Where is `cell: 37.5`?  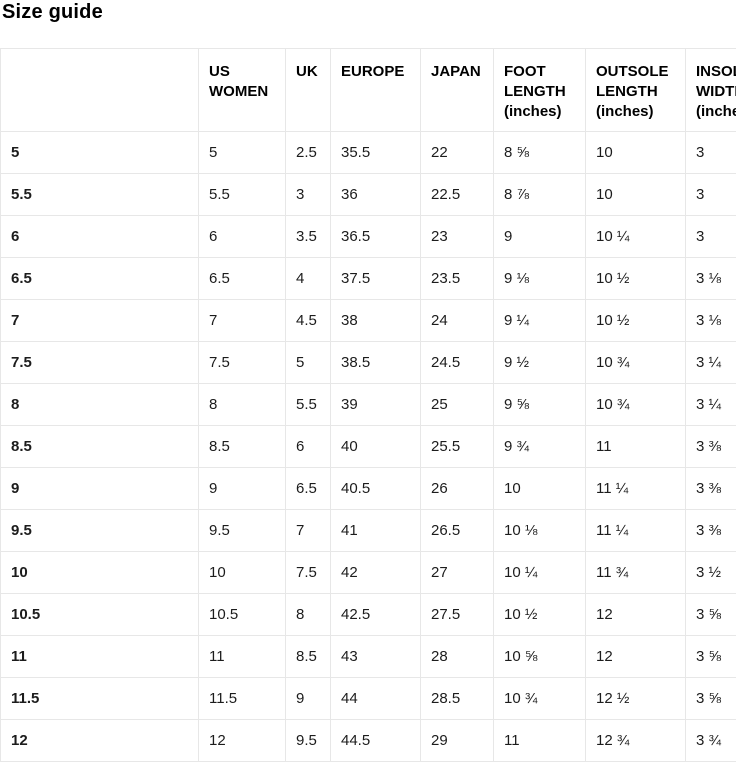
cell: 37.5 is located at coordinates (375, 278).